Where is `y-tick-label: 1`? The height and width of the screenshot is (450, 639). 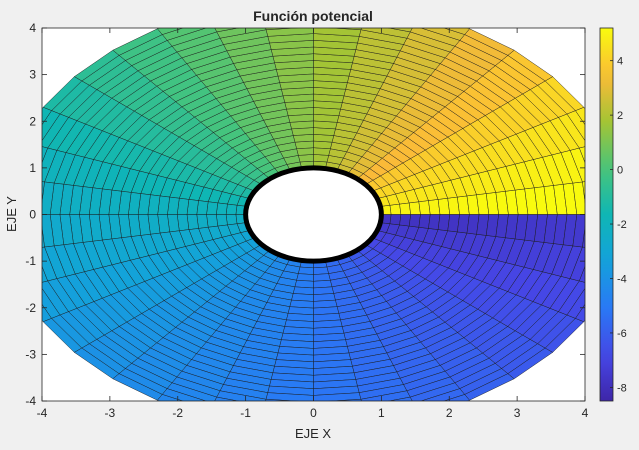 y-tick-label: 1 is located at coordinates (32, 168).